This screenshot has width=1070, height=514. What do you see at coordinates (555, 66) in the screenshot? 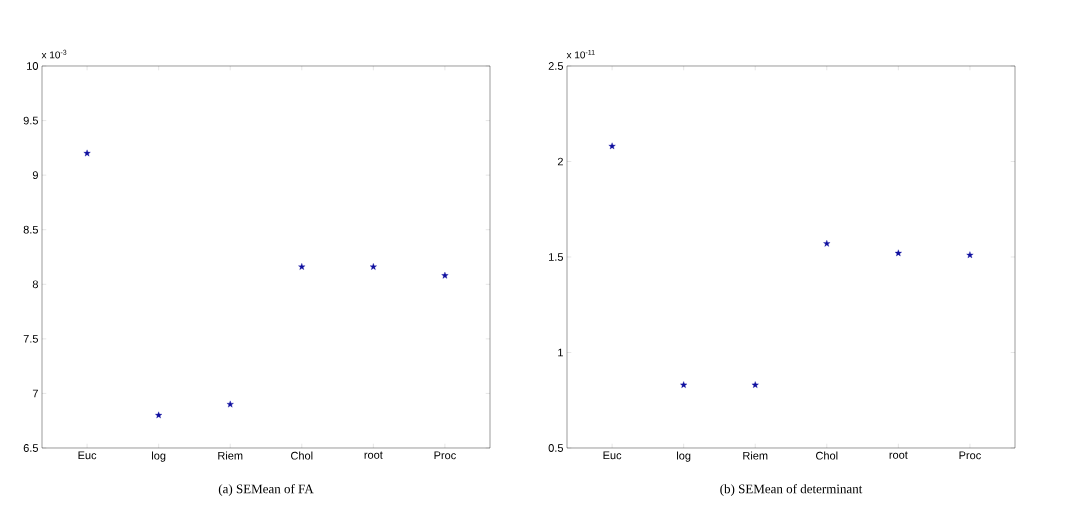
I see `y-tick-label: 2.5` at bounding box center [555, 66].